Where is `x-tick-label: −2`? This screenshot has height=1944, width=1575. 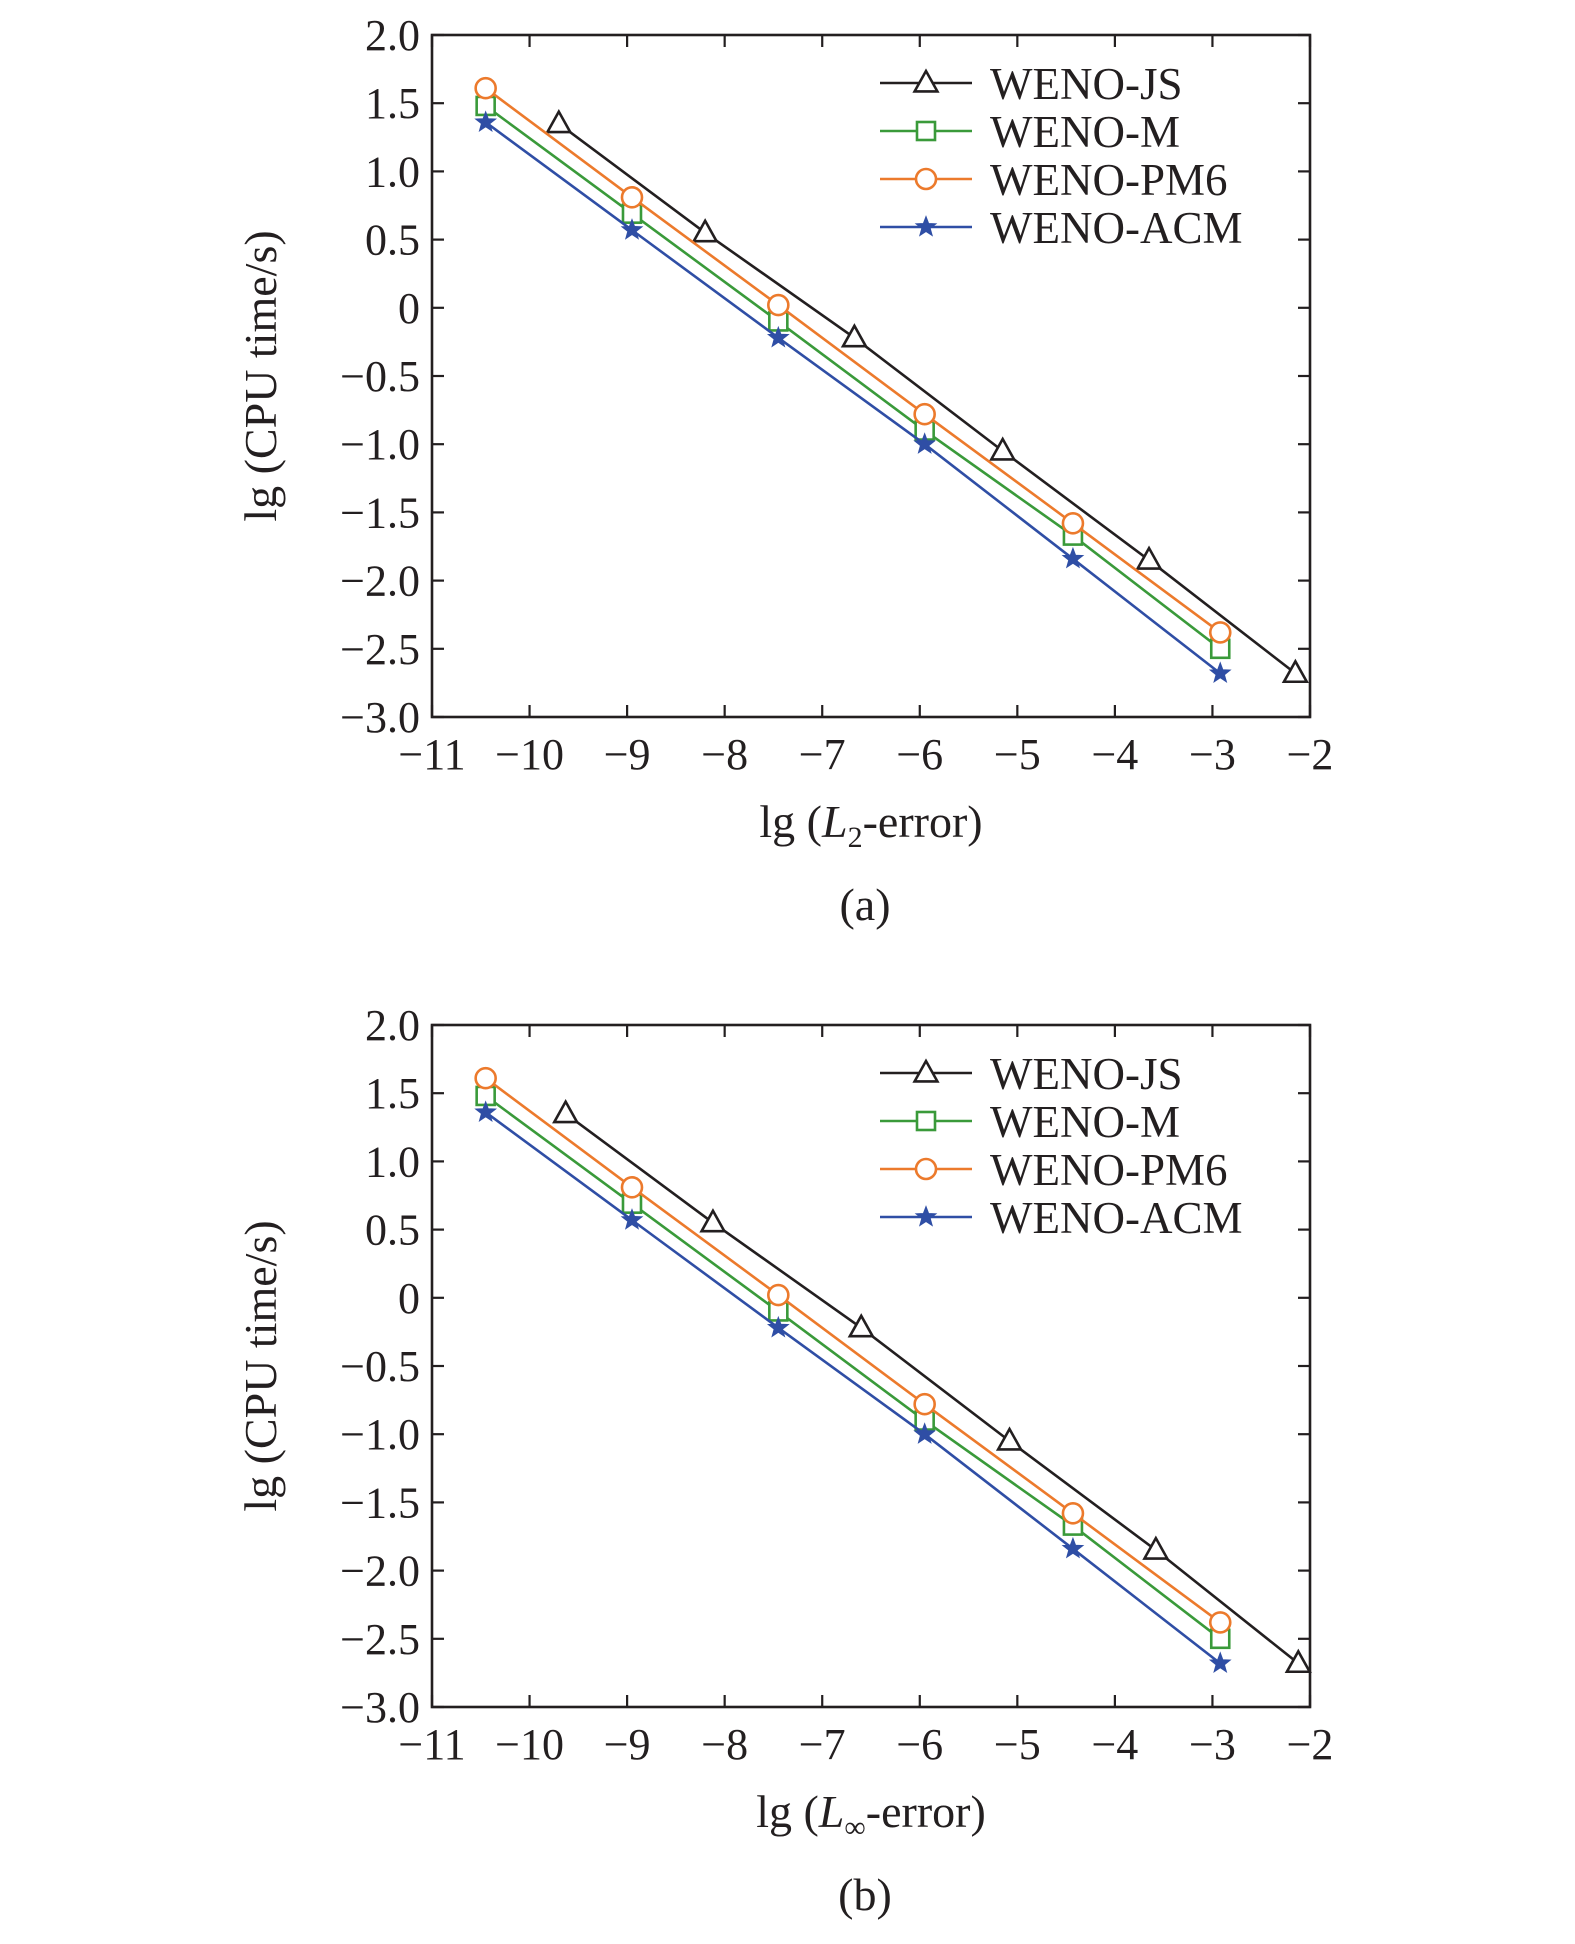
x-tick-label: −2 is located at coordinates (1310, 754).